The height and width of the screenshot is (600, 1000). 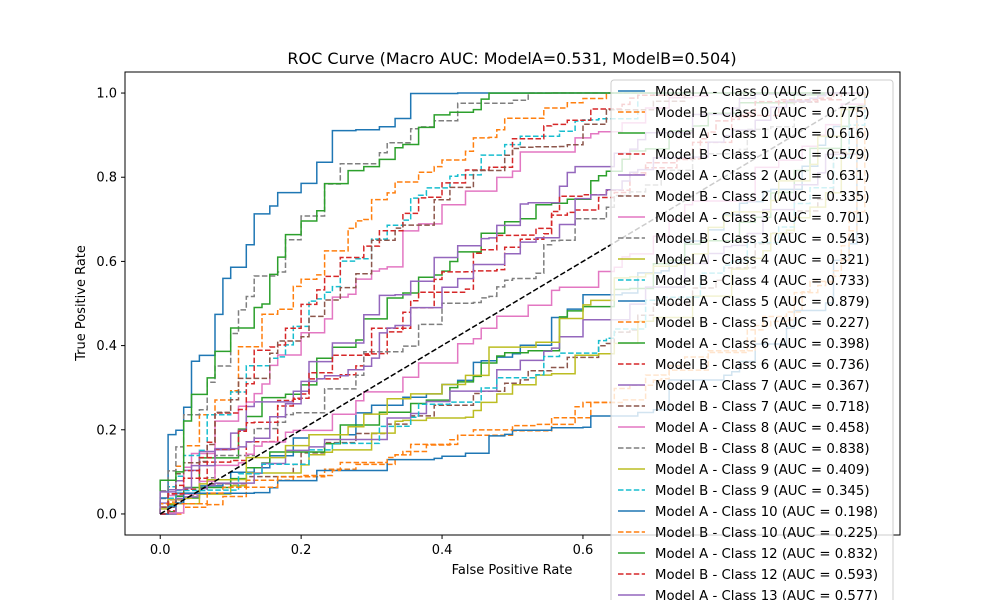 I want to click on legend-entry-label: Model A - Class 7 (AUC = 0.367), so click(x=762, y=386).